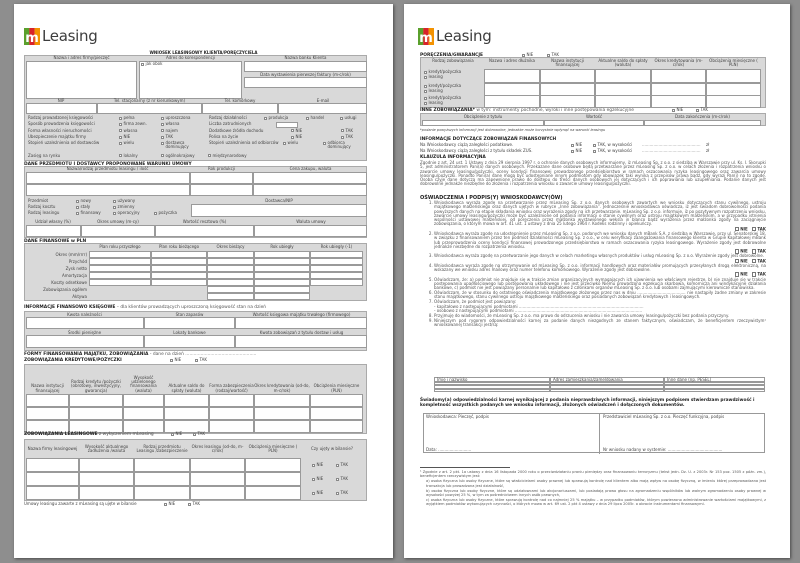 The height and width of the screenshot is (563, 800). What do you see at coordinates (572, 145) in the screenshot?
I see `arrears-no-checkbox` at bounding box center [572, 145].